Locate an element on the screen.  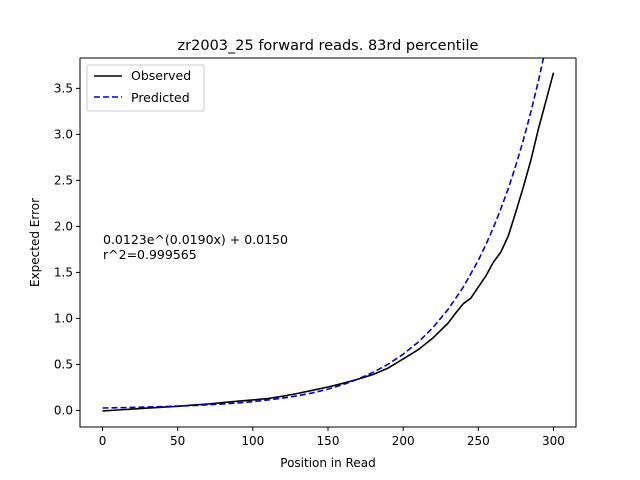
y-tick-label: 2.5 is located at coordinates (63, 180).